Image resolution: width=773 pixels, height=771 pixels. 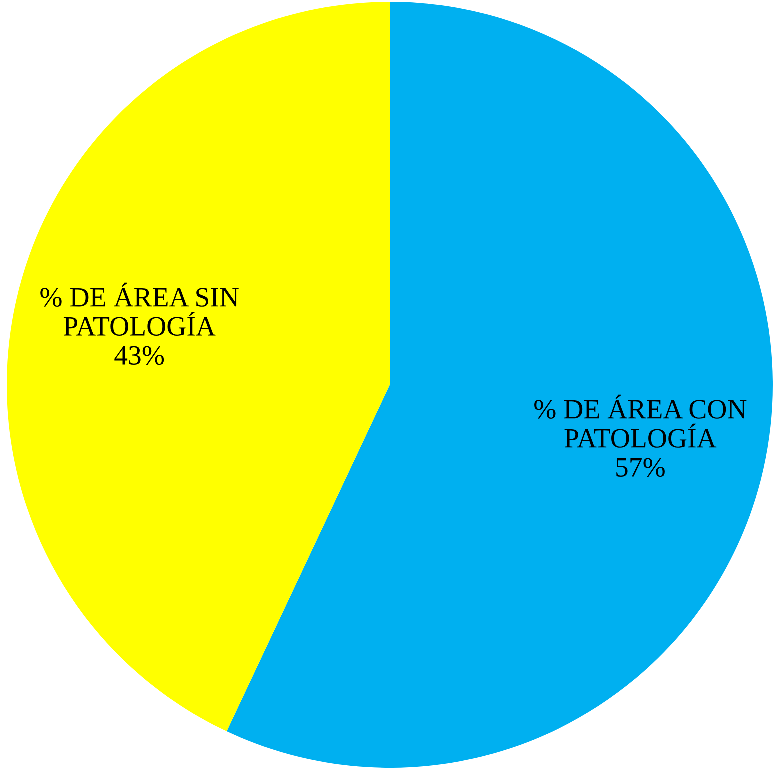 What do you see at coordinates (640, 468) in the screenshot?
I see `data-label: 57%` at bounding box center [640, 468].